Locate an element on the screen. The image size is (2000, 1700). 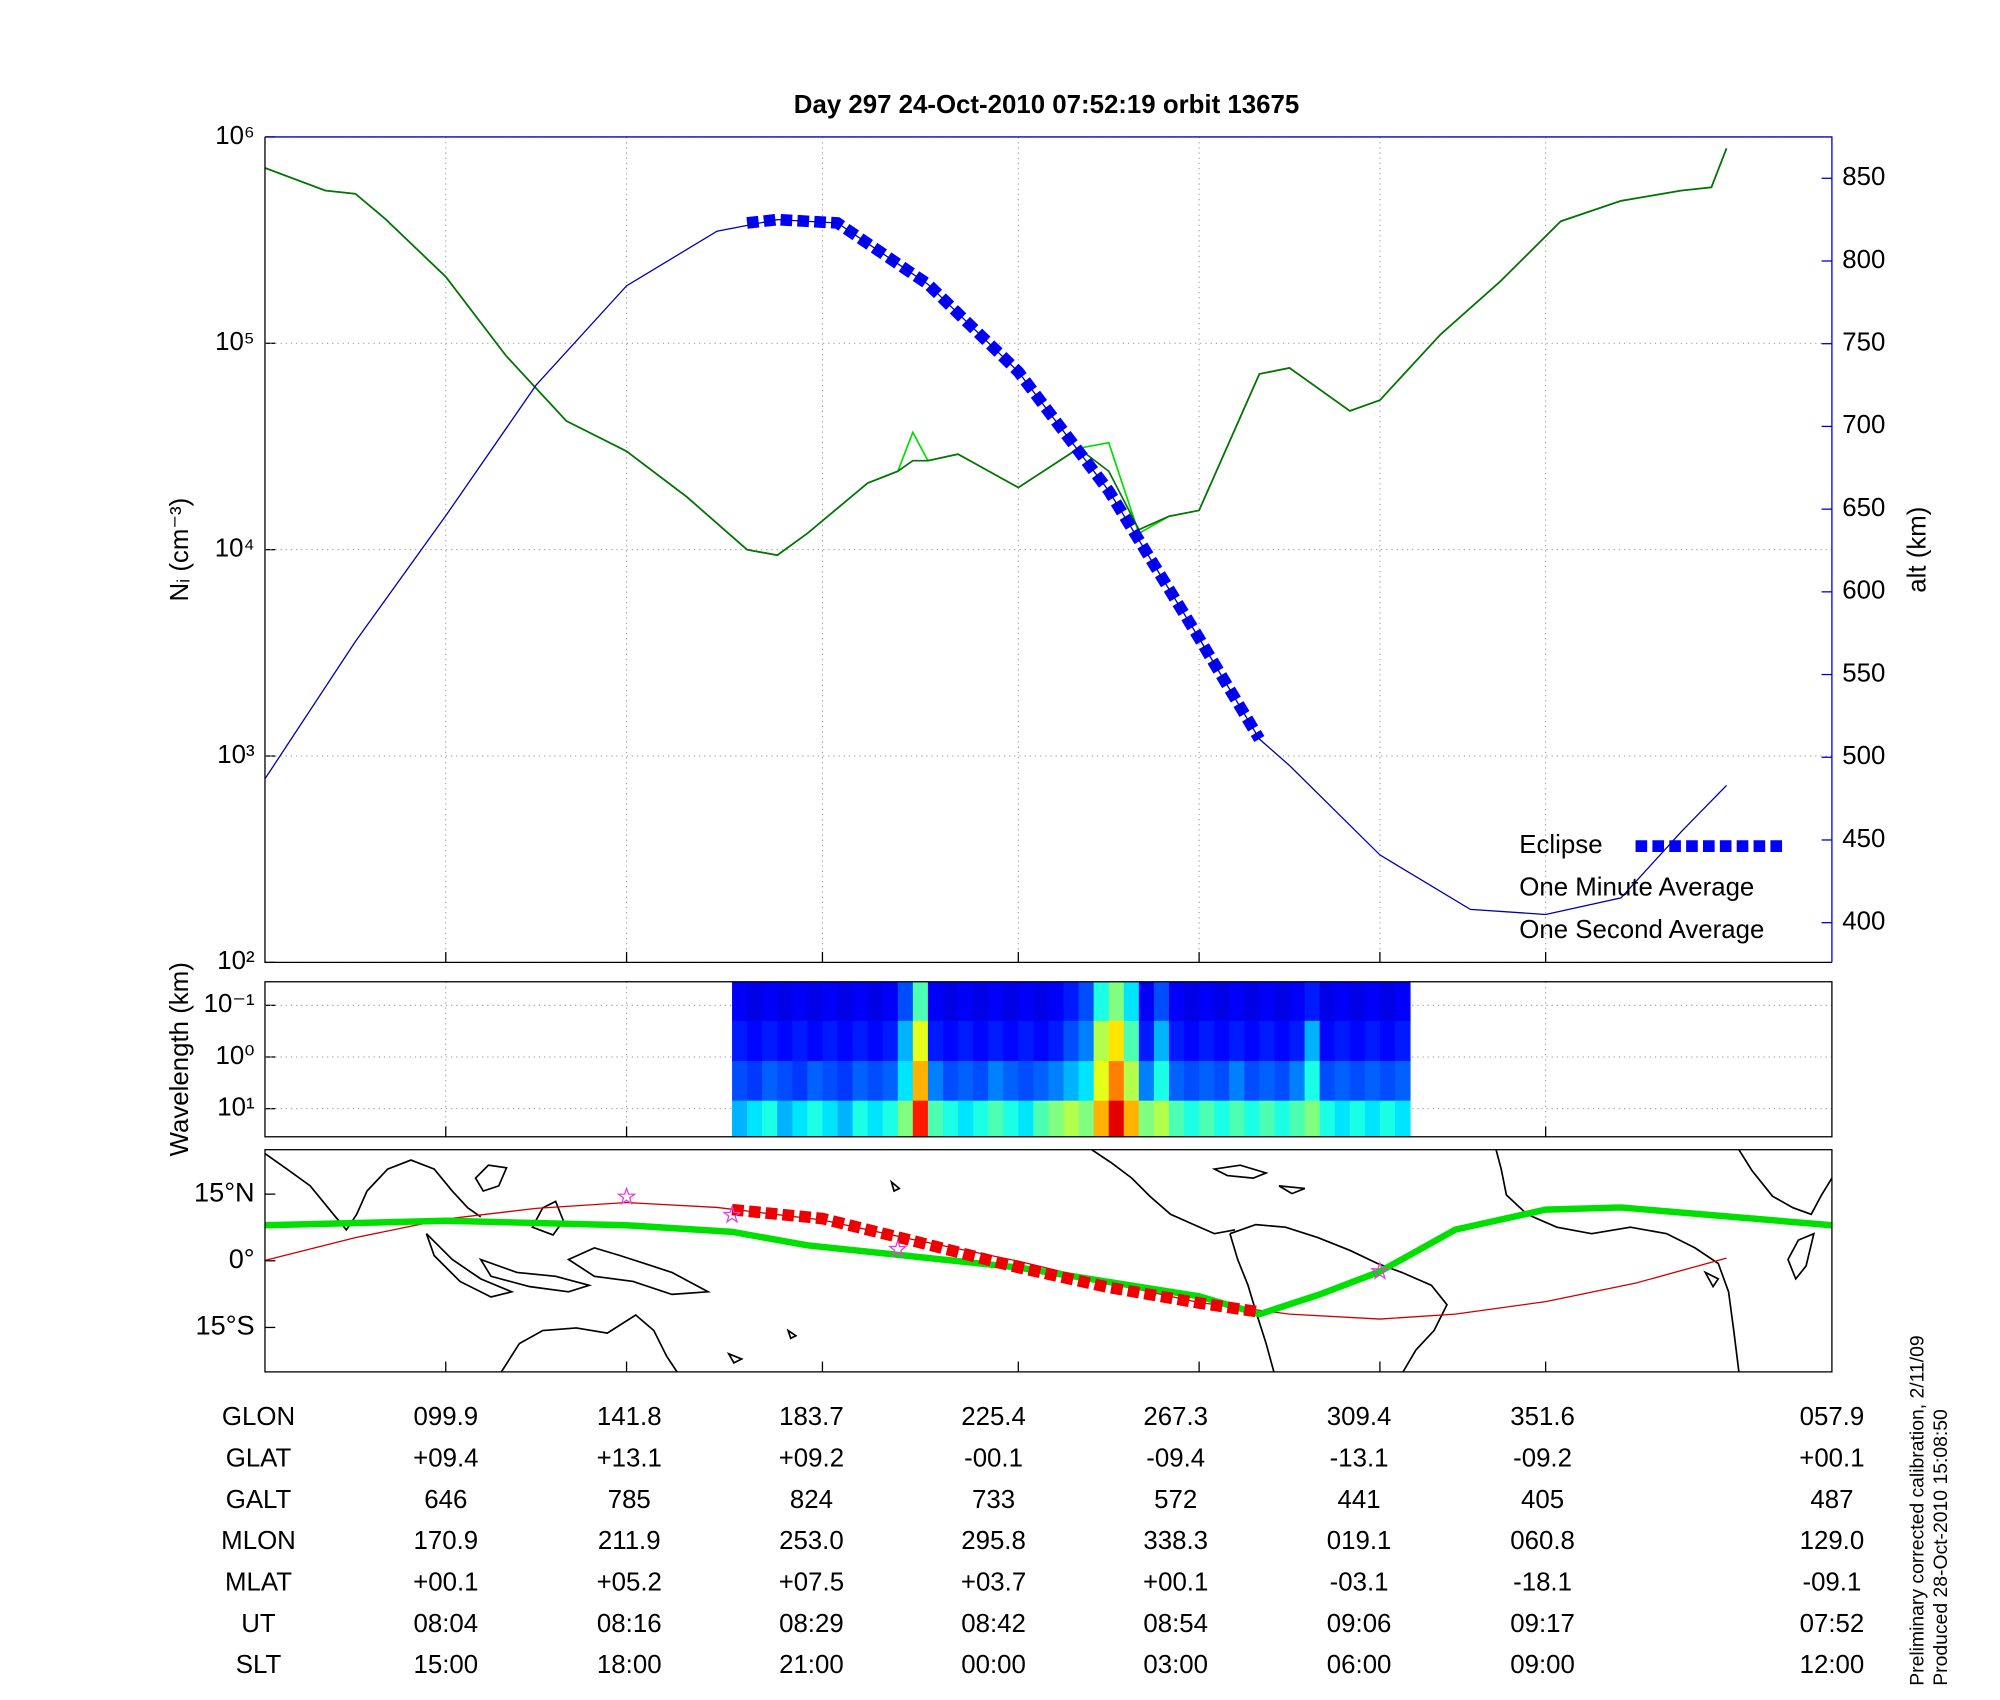
table-cell: 170.9 is located at coordinates (446, 1541).